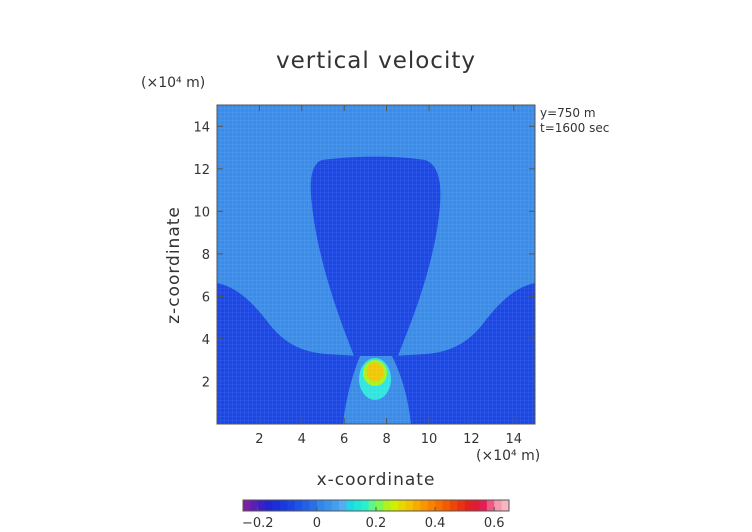  What do you see at coordinates (429, 439) in the screenshot?
I see `x-tick-label: 10` at bounding box center [429, 439].